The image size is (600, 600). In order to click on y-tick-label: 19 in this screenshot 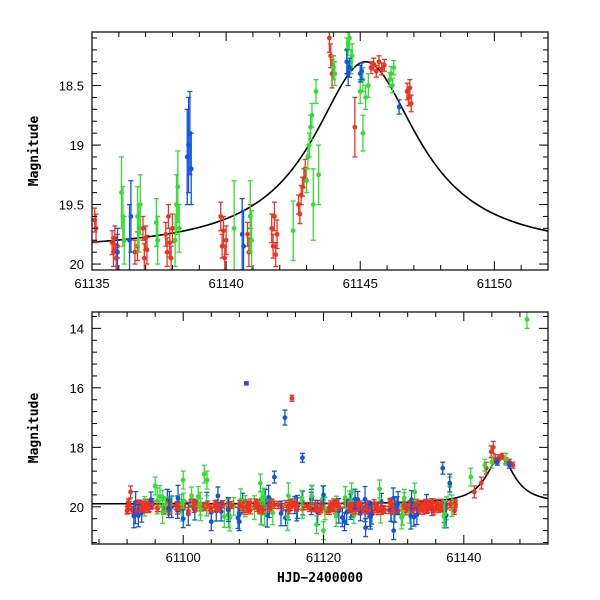, I will do `click(77, 145)`.